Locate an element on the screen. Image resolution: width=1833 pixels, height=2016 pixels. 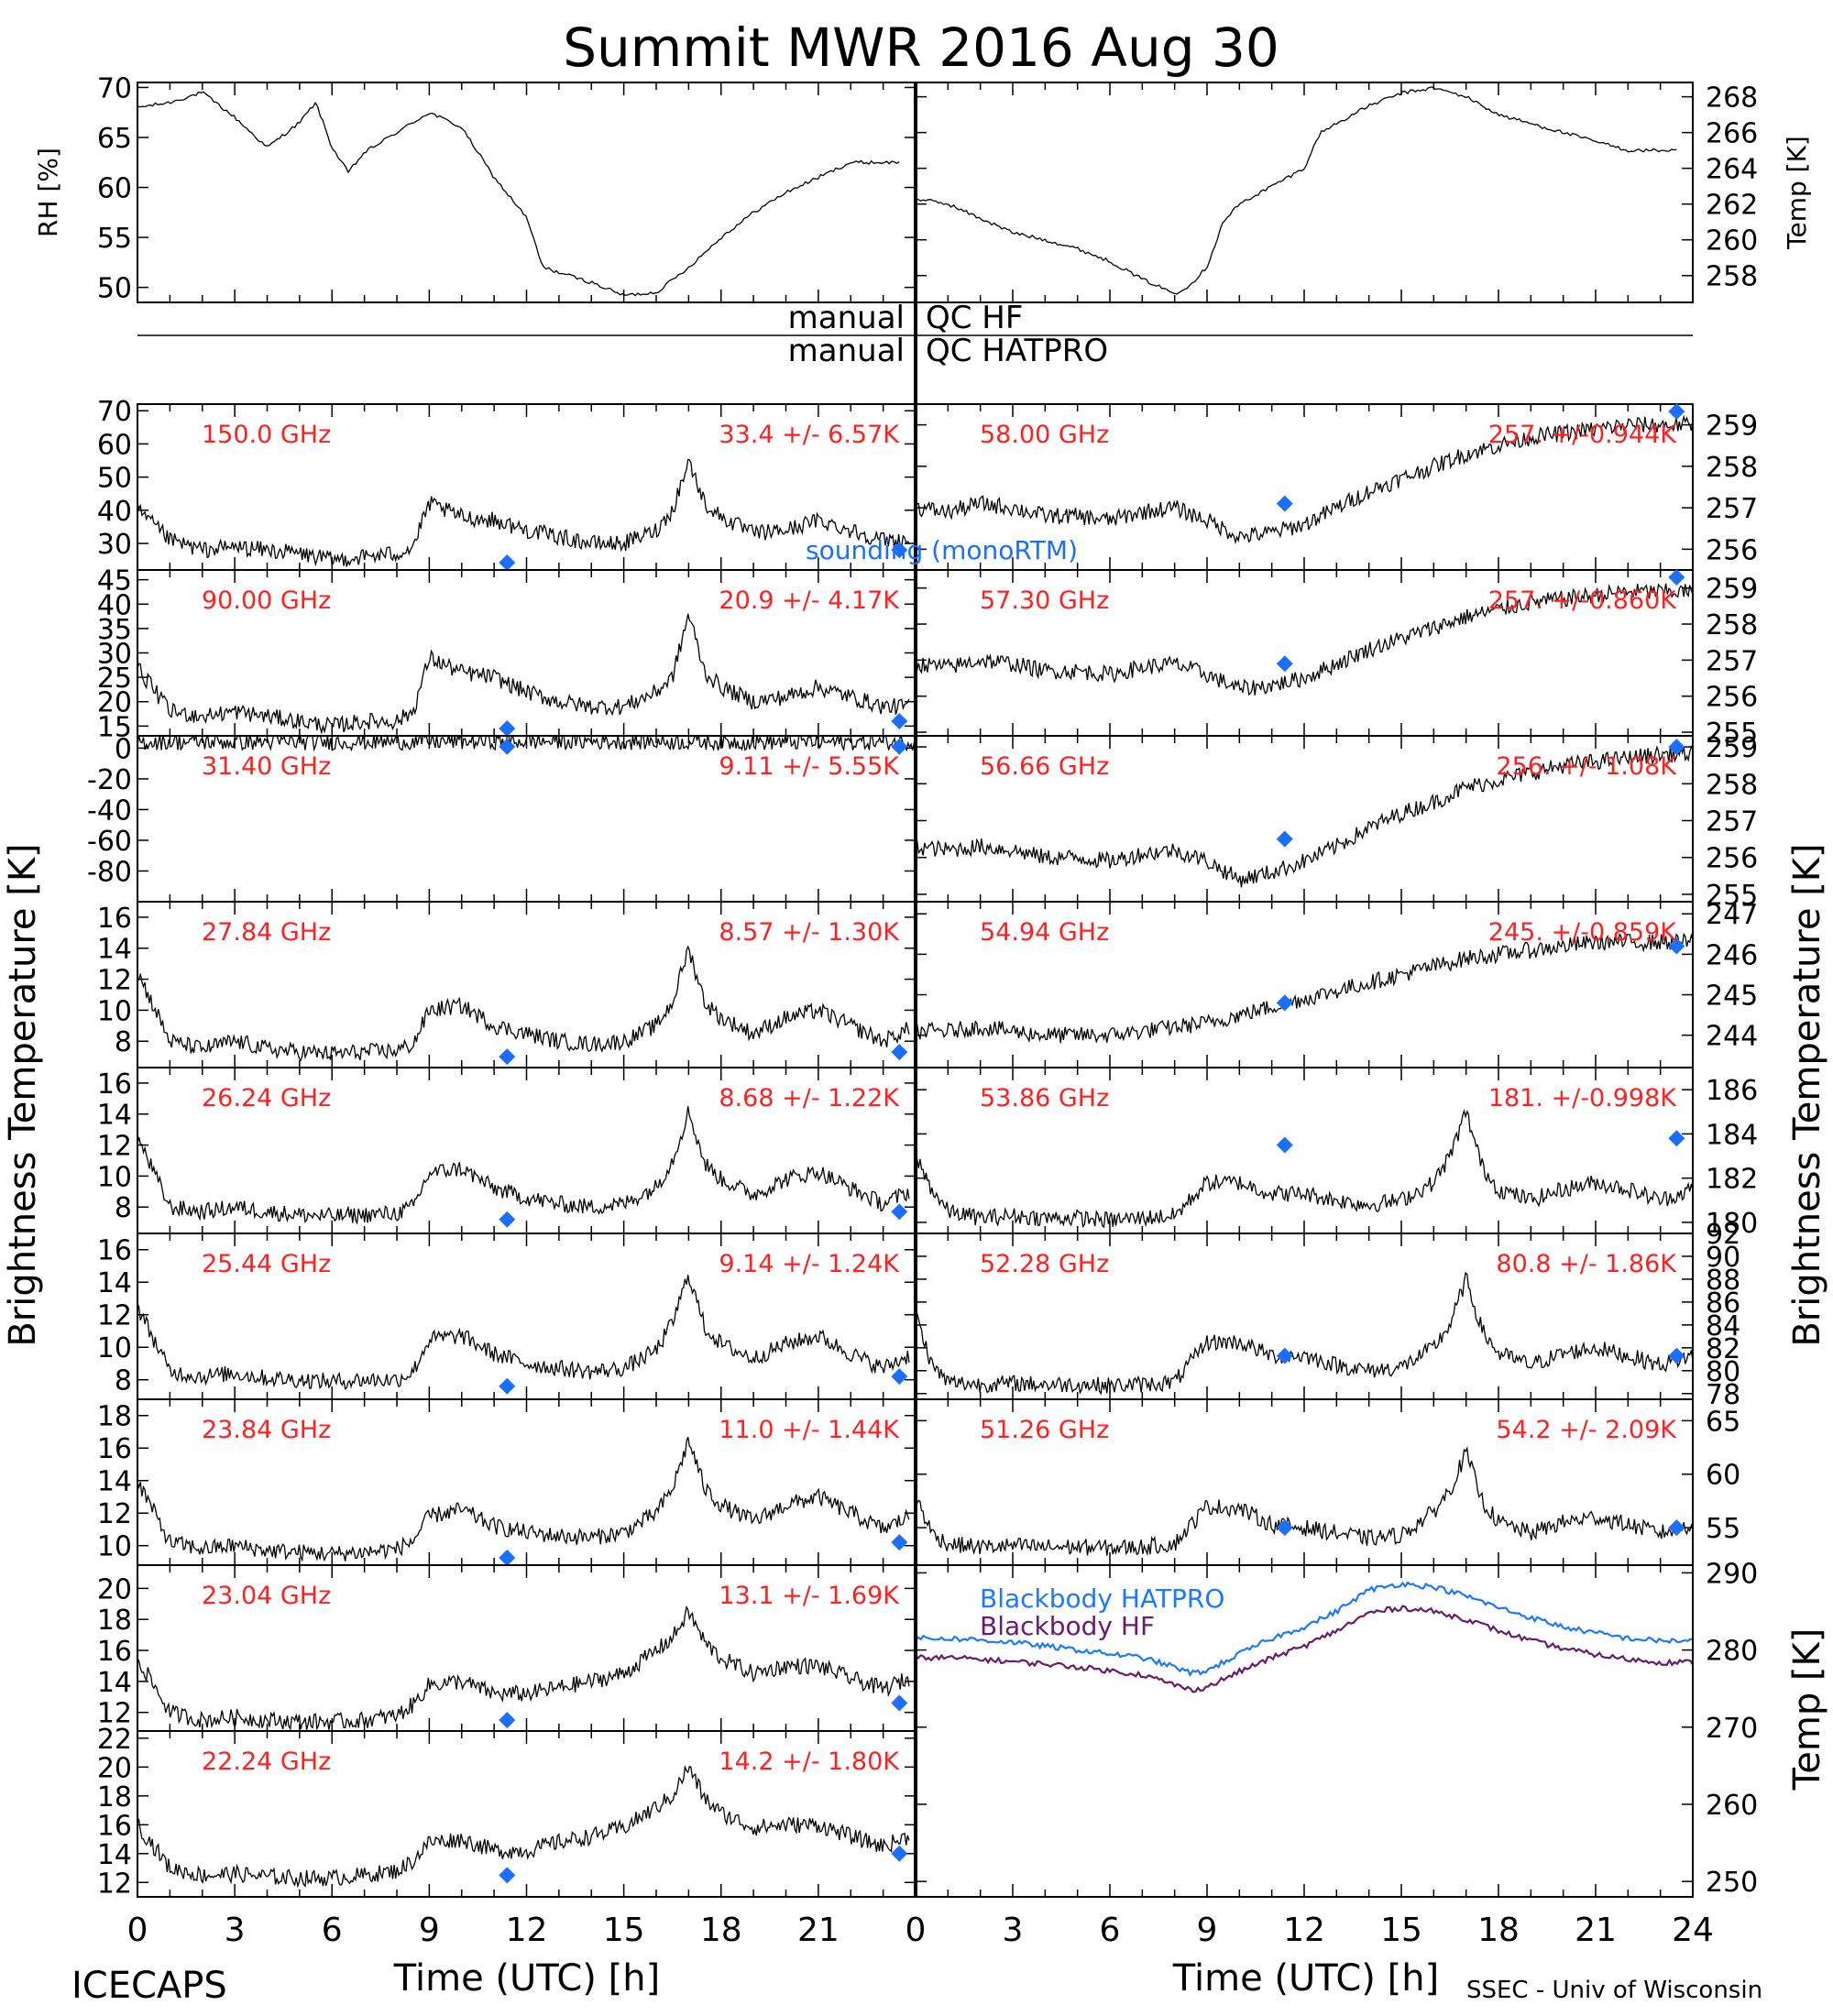
x-tick-label-left: 0 is located at coordinates (137, 1930).